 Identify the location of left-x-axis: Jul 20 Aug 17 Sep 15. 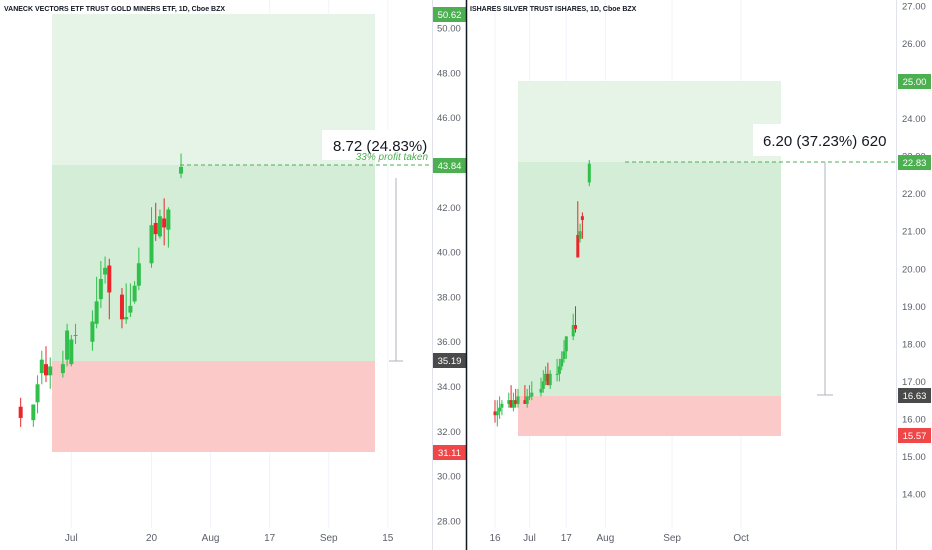
(229, 538).